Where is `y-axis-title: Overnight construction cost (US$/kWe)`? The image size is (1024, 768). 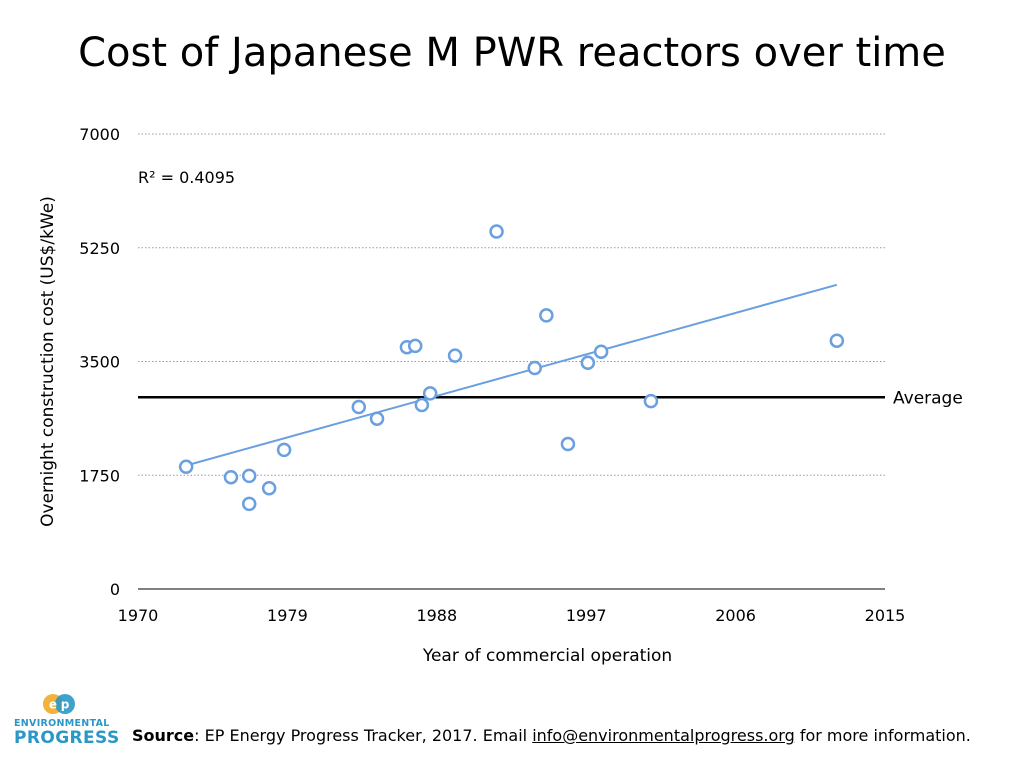 y-axis-title: Overnight construction cost (US$/kWe) is located at coordinates (48, 361).